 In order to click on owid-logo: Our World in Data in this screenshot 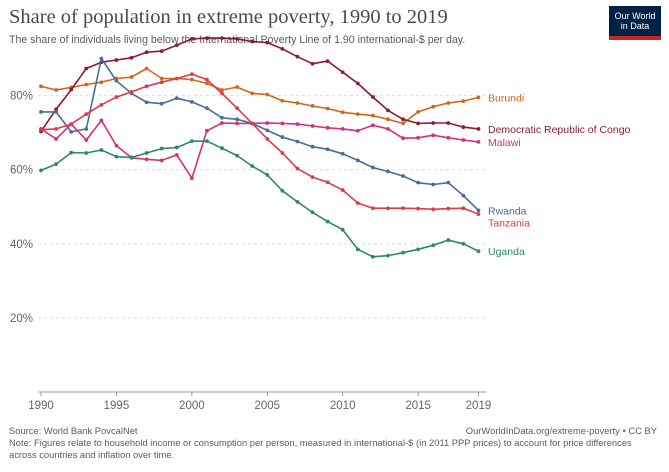, I will do `click(635, 23)`.